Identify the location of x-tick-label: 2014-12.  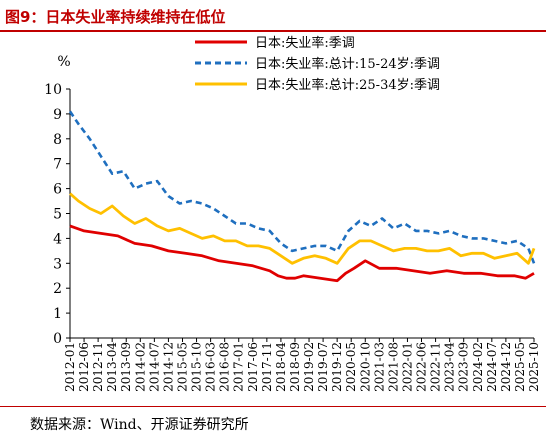
(168, 367).